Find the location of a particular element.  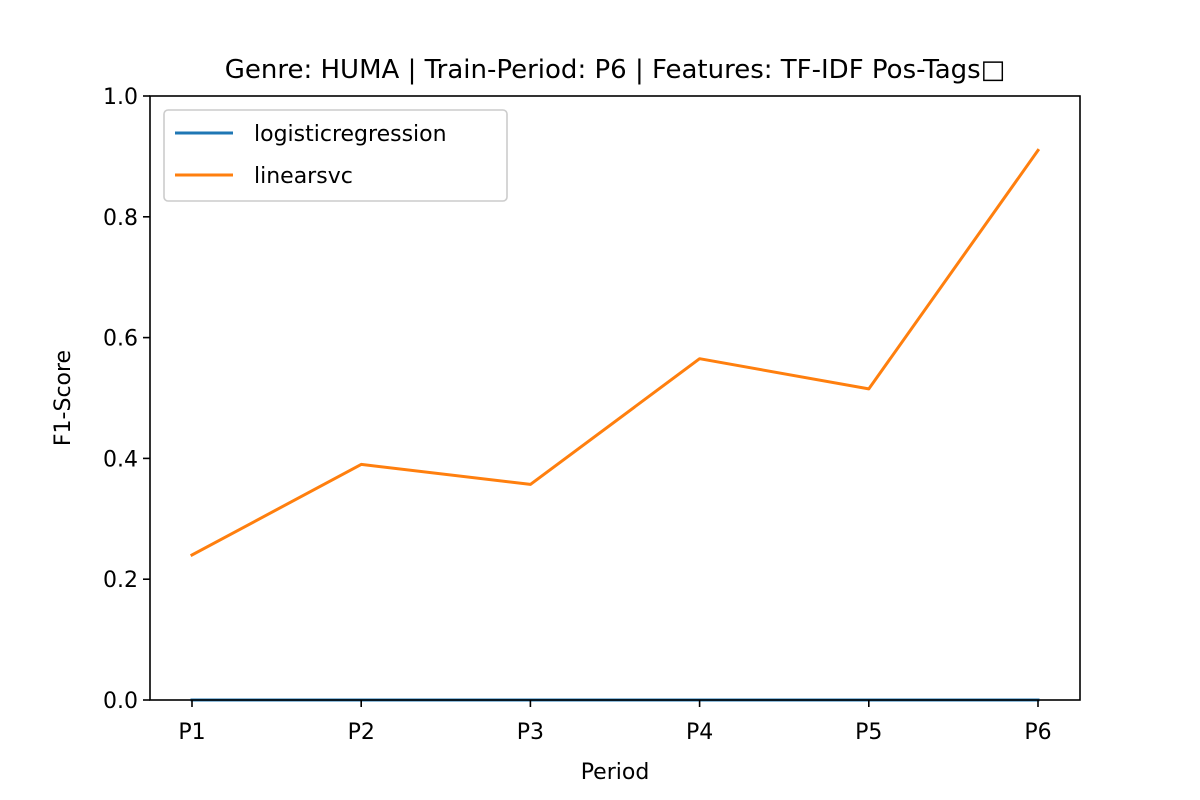

y-axis: 0.0 0.2 0.4 0.6 0.8 1.0 is located at coordinates (126, 399).